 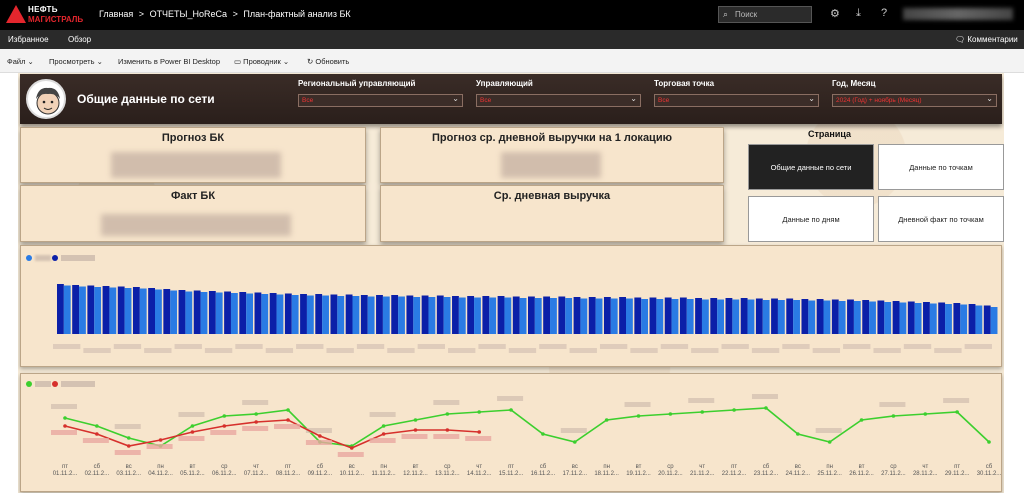 What do you see at coordinates (986, 39) in the screenshot?
I see `comments-button: 🗨 Комментарии` at bounding box center [986, 39].